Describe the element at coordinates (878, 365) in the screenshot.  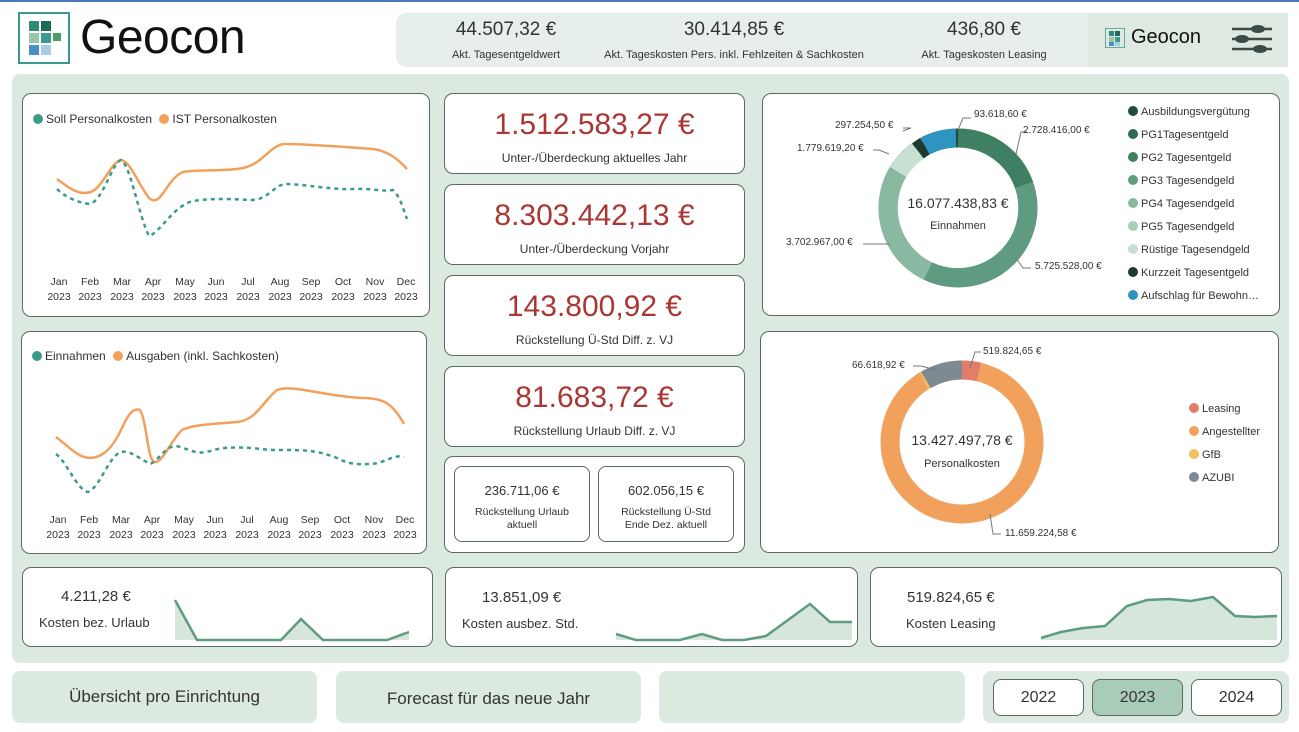
I see `donut-label: 66.618,92 €` at that location.